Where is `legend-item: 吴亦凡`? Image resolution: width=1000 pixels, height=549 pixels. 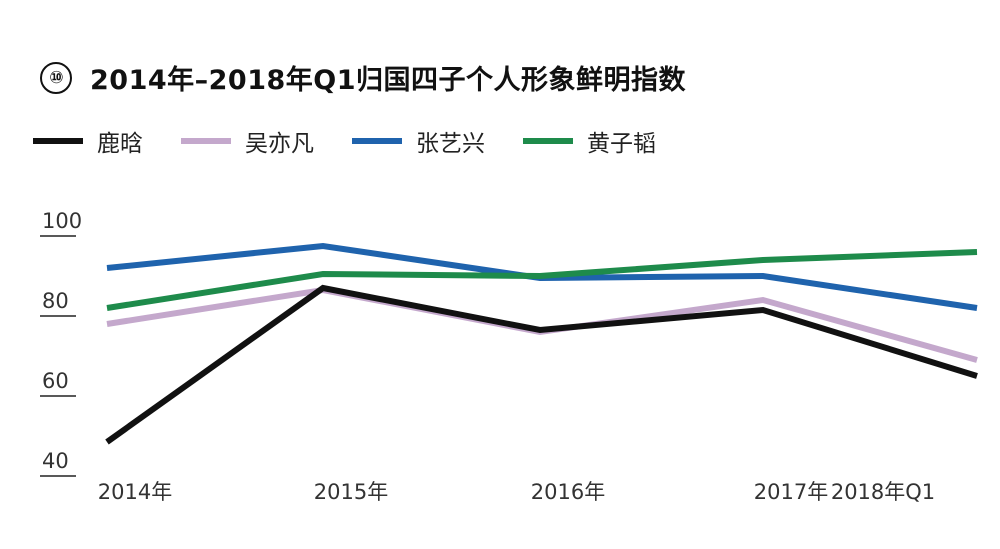 legend-item: 吴亦凡 is located at coordinates (247, 141).